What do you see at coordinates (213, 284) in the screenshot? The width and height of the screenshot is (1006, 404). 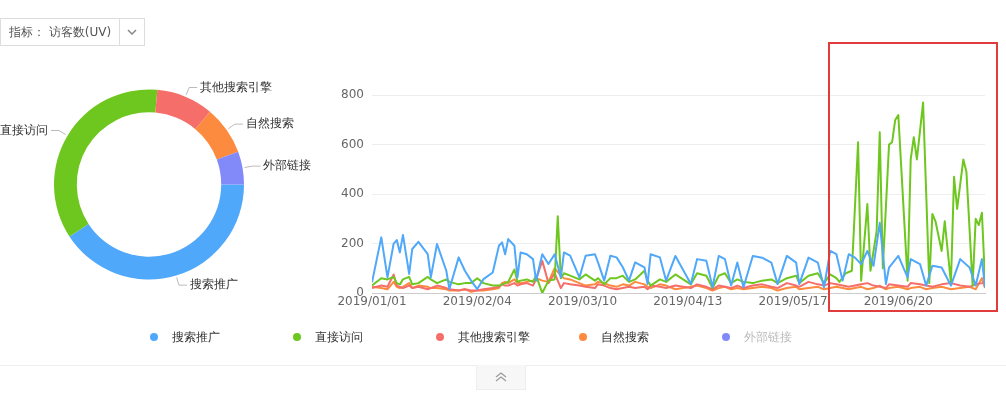 I see `slice-label: 搜索推广` at bounding box center [213, 284].